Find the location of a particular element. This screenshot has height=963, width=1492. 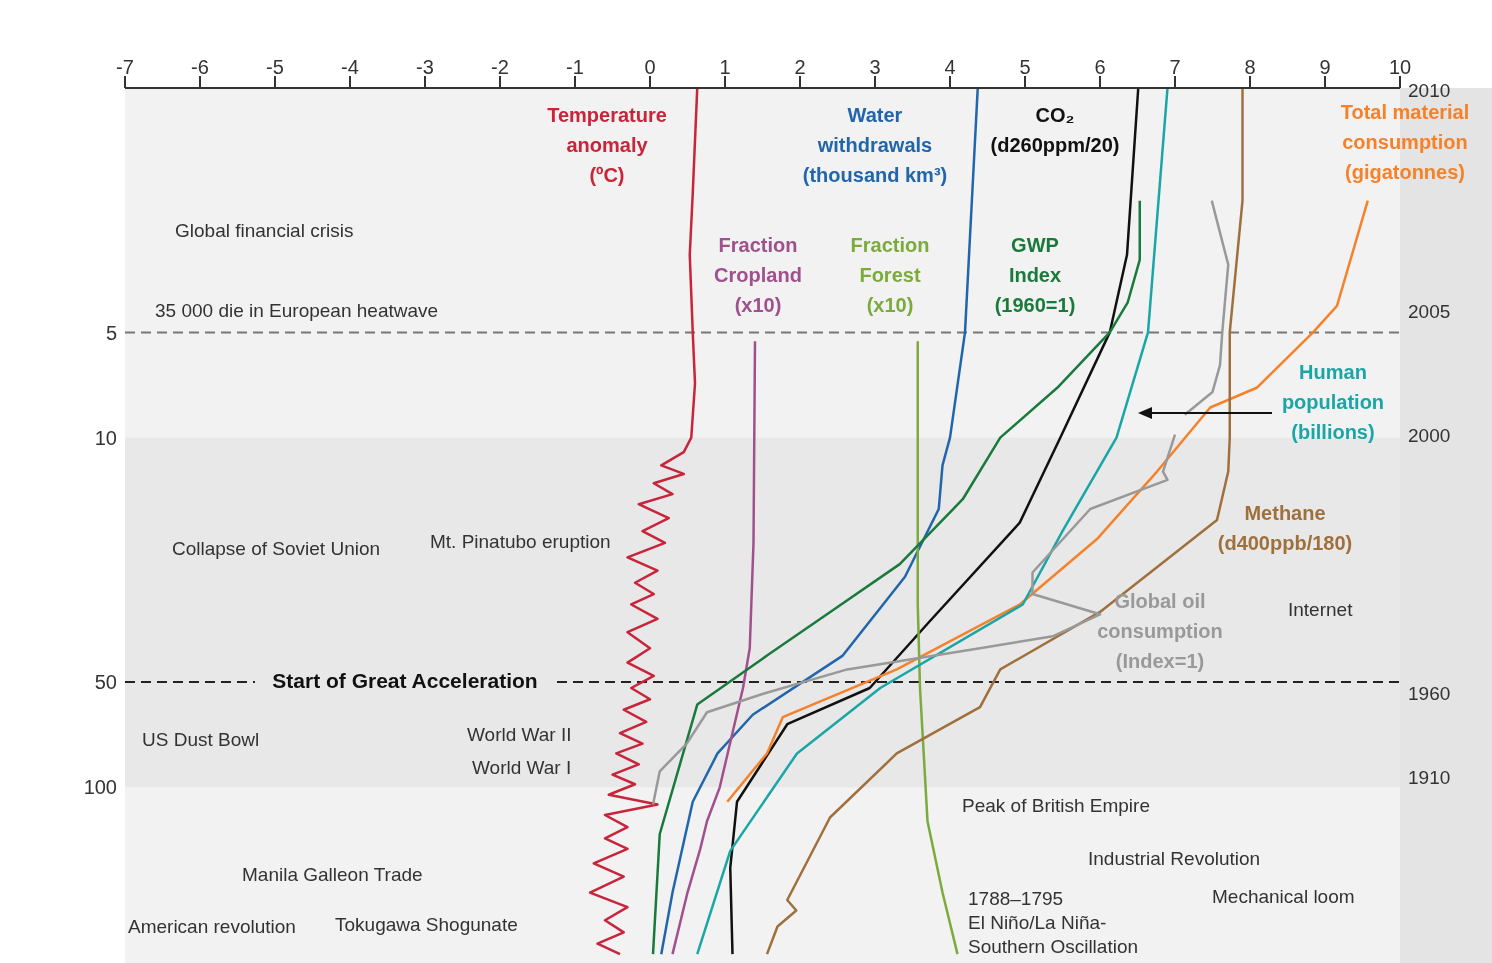

annotation: Mt. Pinatubo eruption is located at coordinates (520, 542).